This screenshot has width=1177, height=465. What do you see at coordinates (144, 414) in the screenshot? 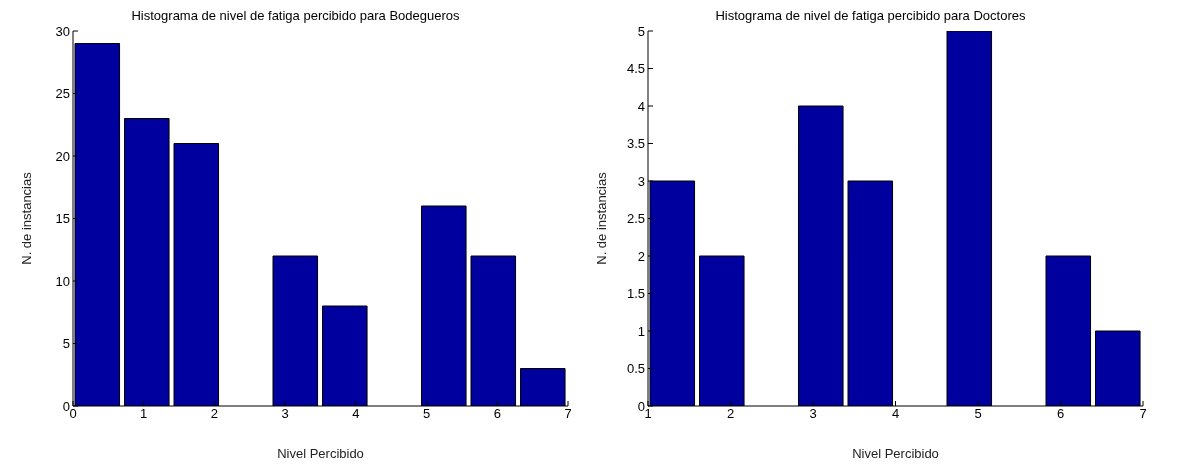
I see `x-tick-label: 1` at bounding box center [144, 414].